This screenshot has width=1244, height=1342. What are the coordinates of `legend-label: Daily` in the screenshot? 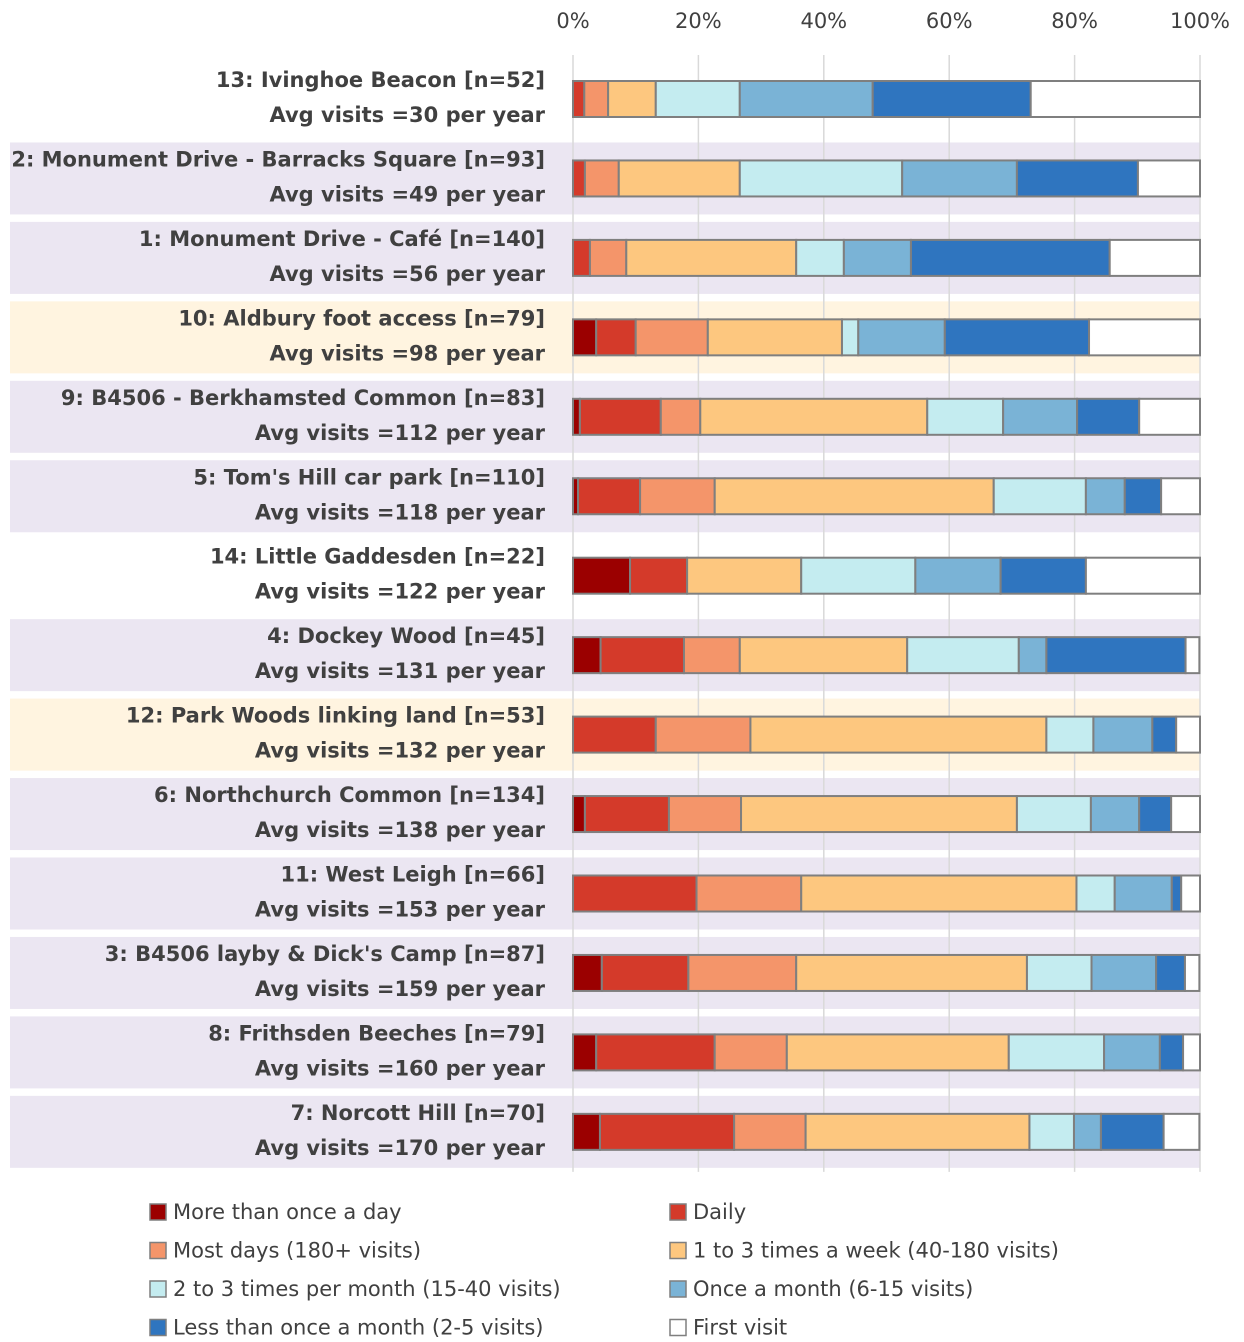 It's located at (719, 1212).